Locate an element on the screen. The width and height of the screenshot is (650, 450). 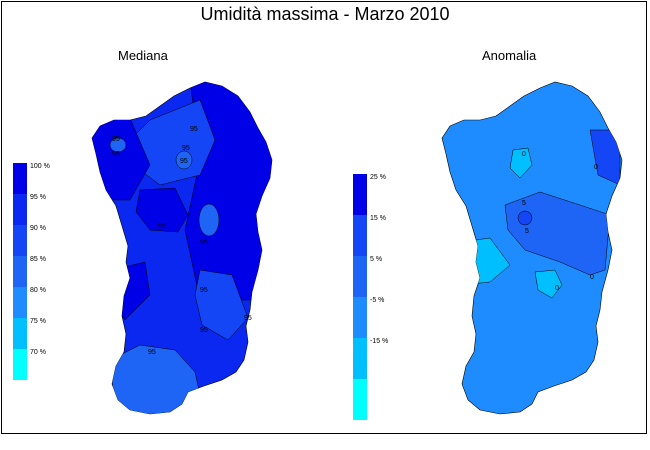
anomaly-pocket-center is located at coordinates (525, 218).